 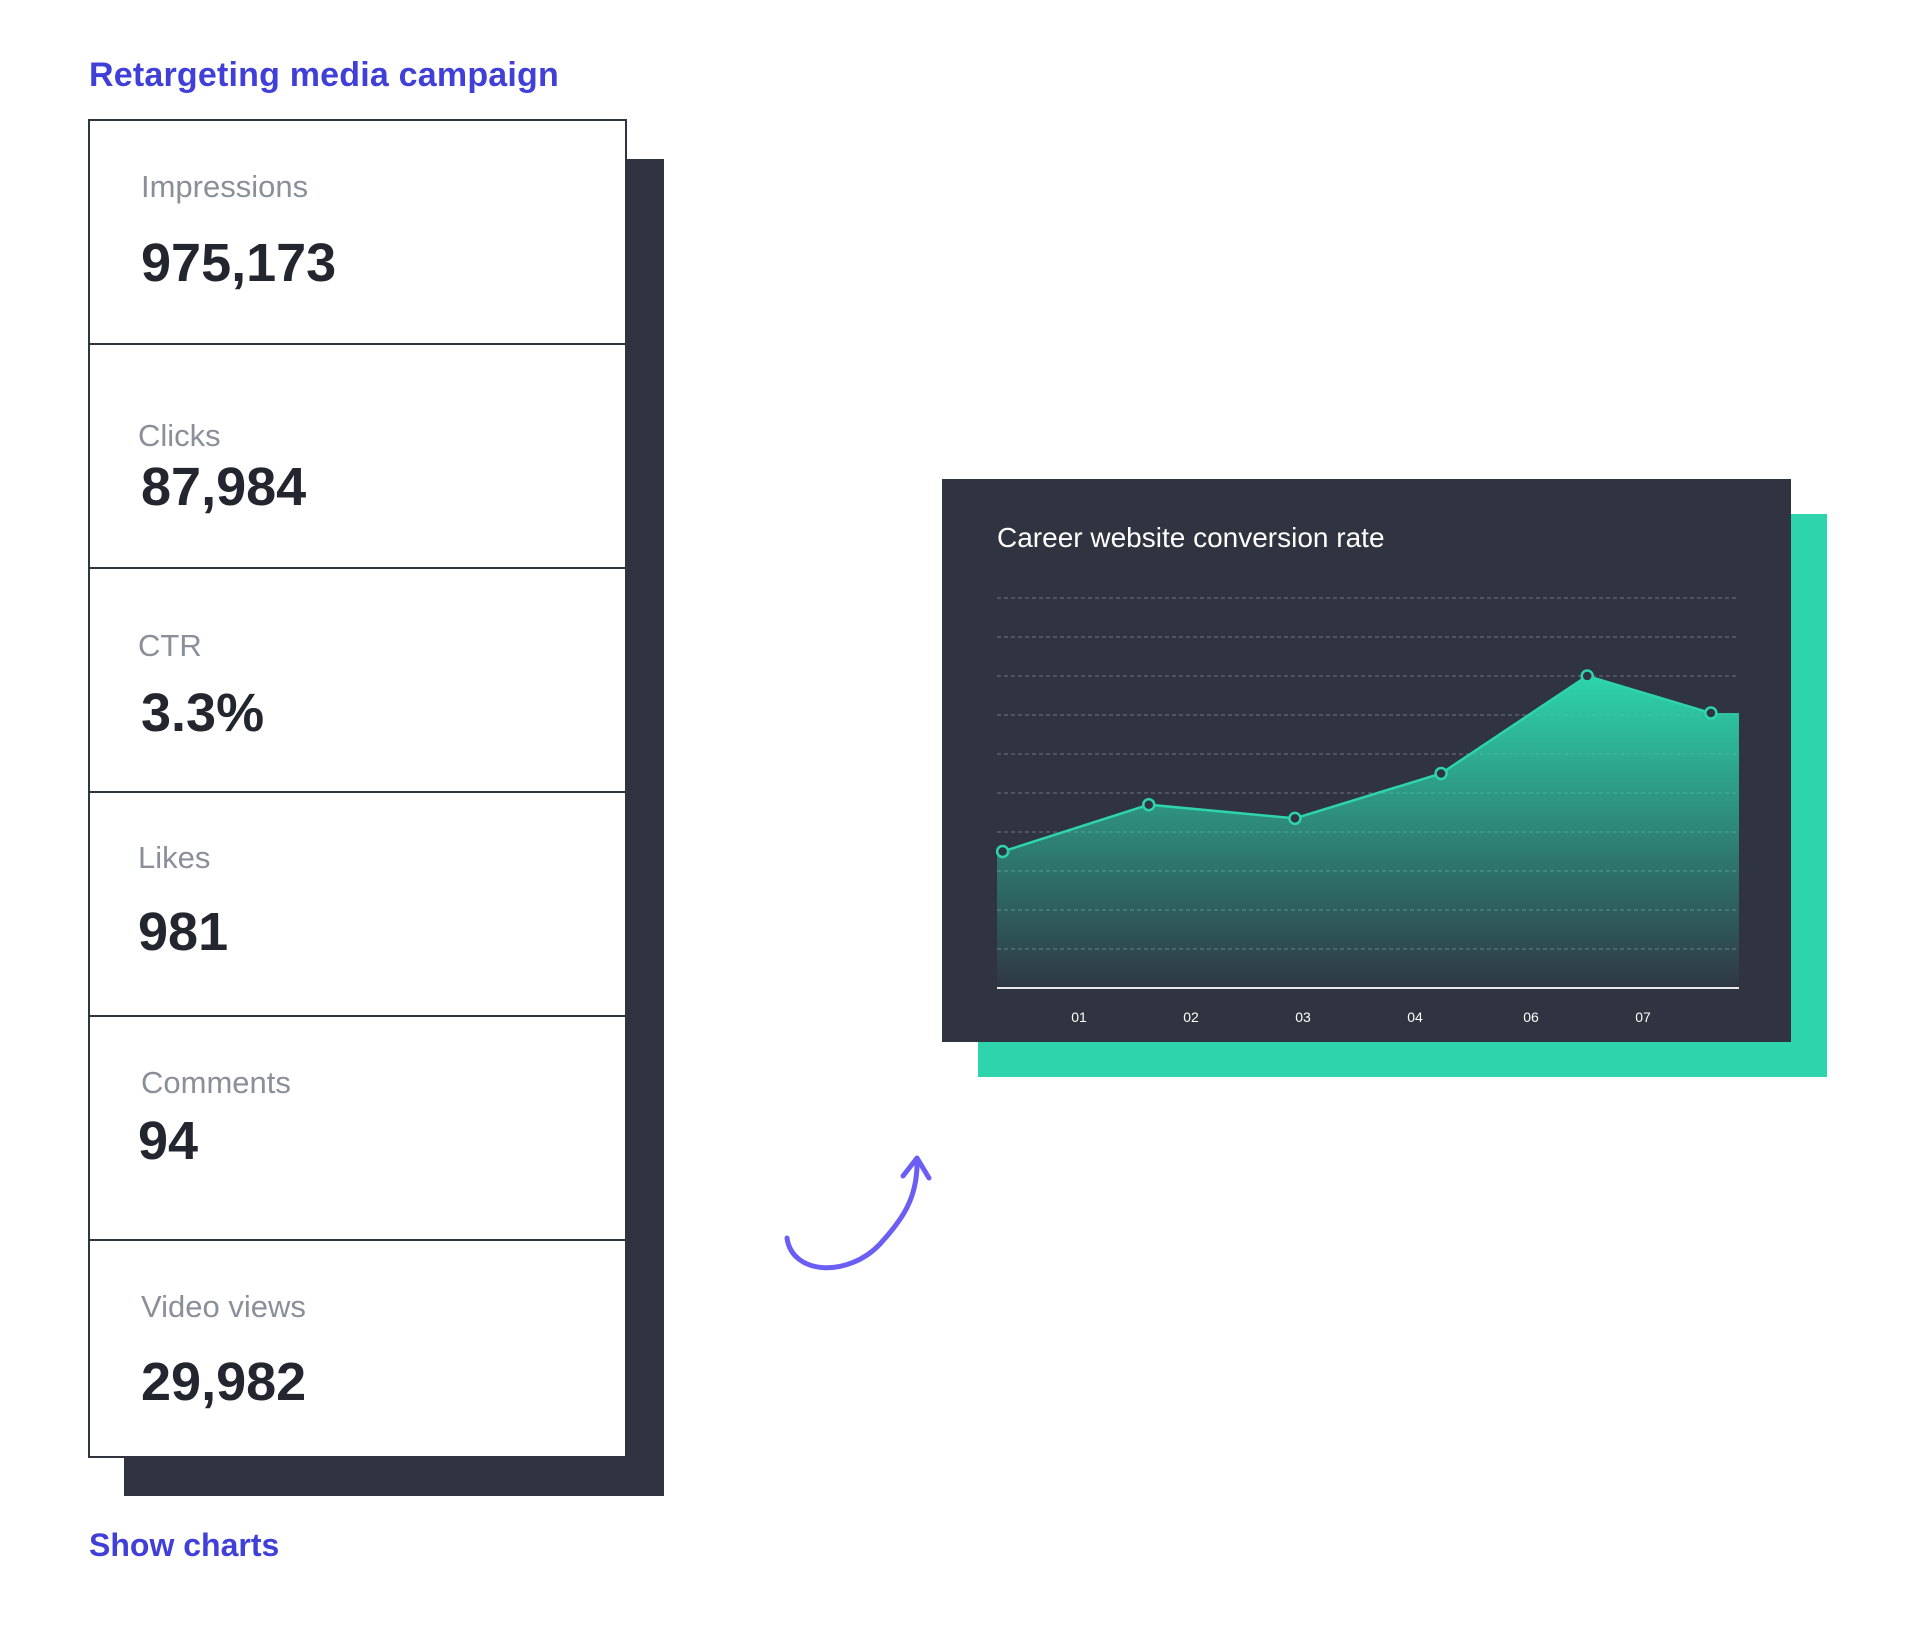 I want to click on curved-arrow-head, so click(x=916, y=1168).